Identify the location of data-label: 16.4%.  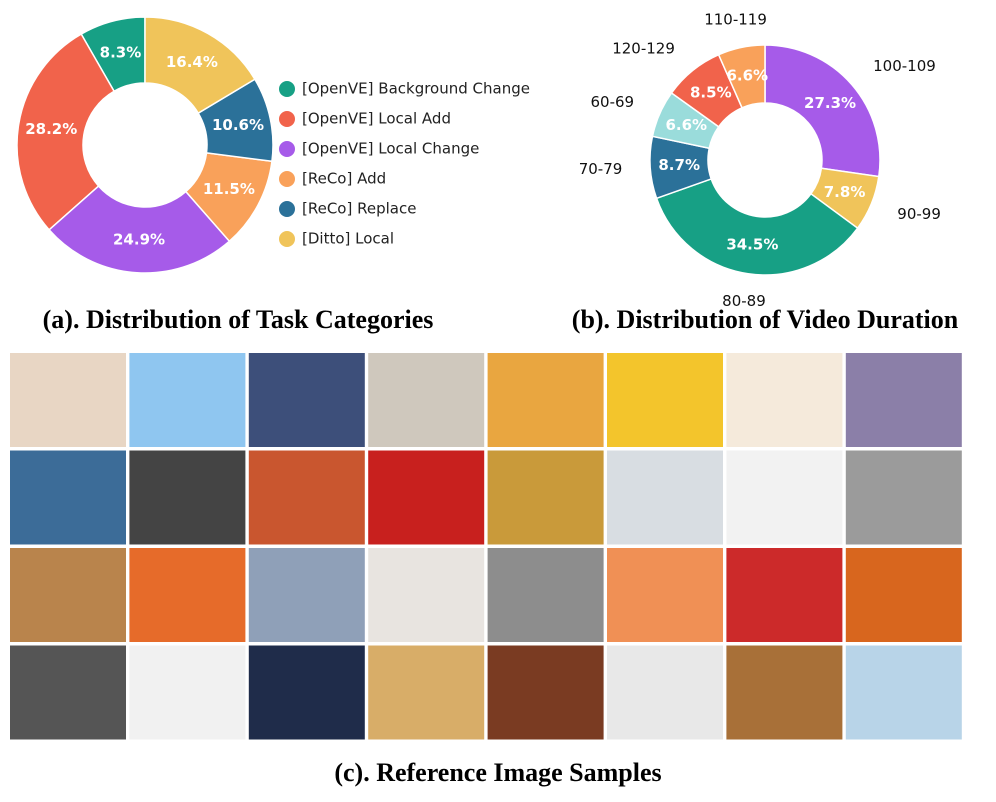
(192, 62).